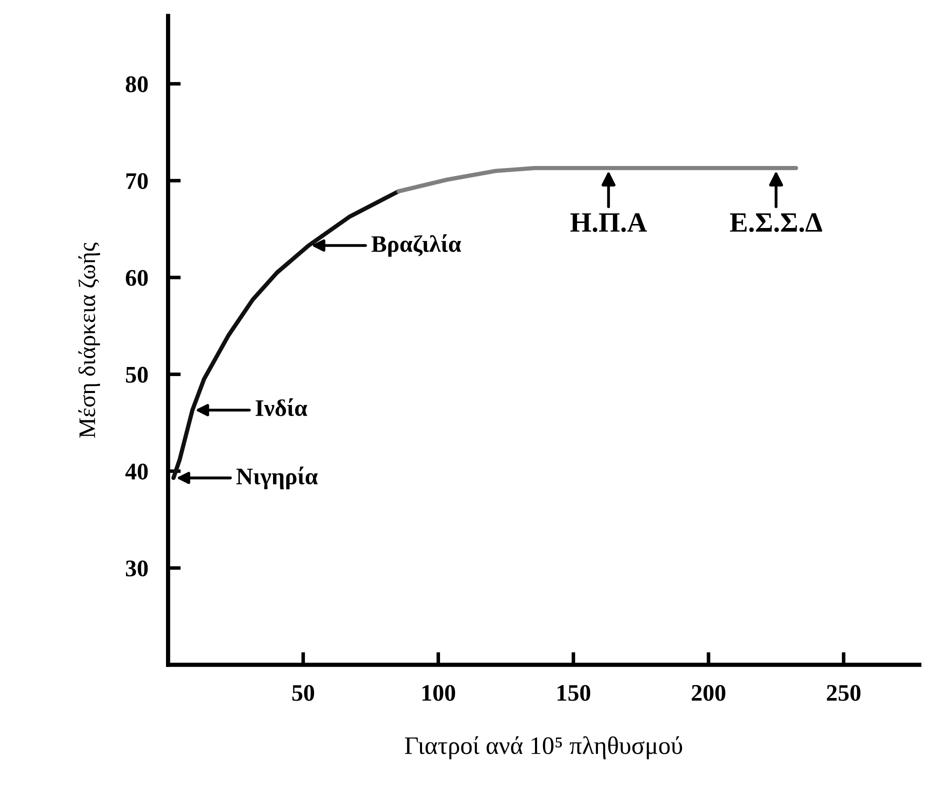 This screenshot has height=801, width=939. Describe the element at coordinates (608, 222) in the screenshot. I see `annotation: Η.Π.Α` at that location.